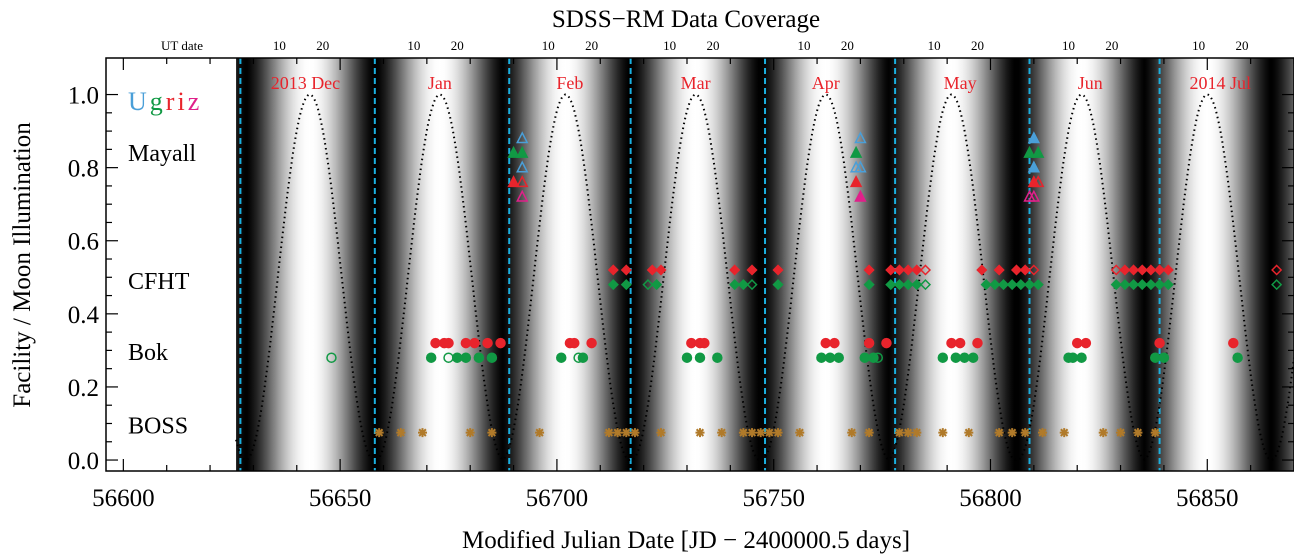 The width and height of the screenshot is (1294, 557). Describe the element at coordinates (1034, 195) in the screenshot. I see `mayall-z-point` at that location.